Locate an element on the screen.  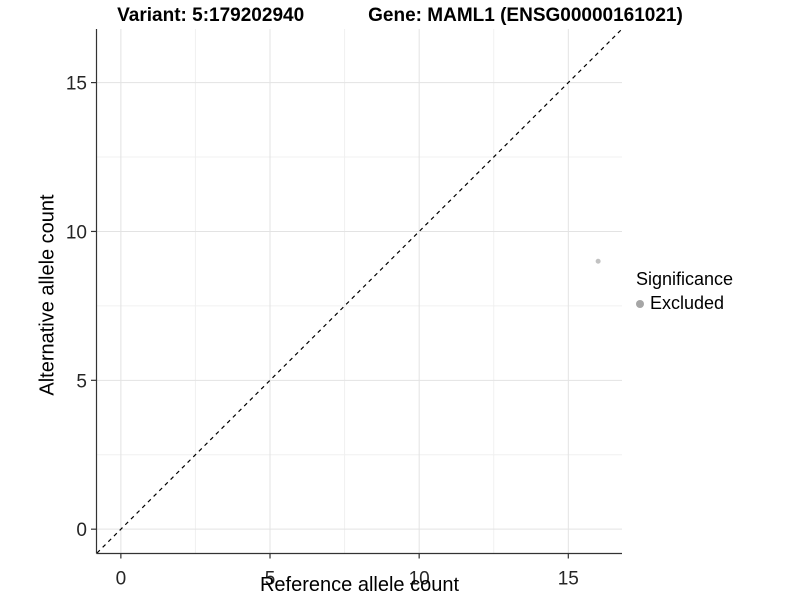
y-tick-label: 5 is located at coordinates (81, 381).